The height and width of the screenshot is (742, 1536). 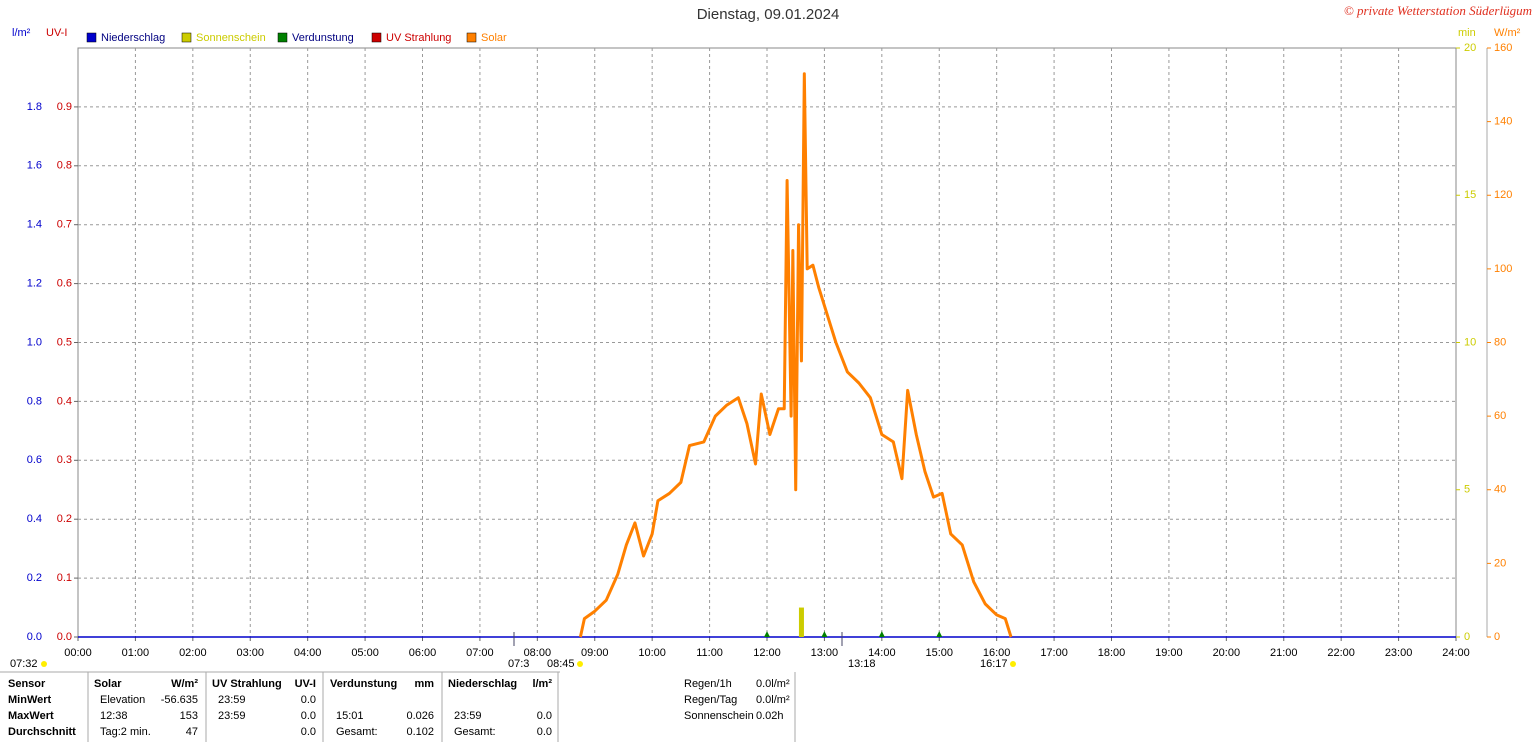 I want to click on x-tick-label: 15:00, so click(x=939, y=653).